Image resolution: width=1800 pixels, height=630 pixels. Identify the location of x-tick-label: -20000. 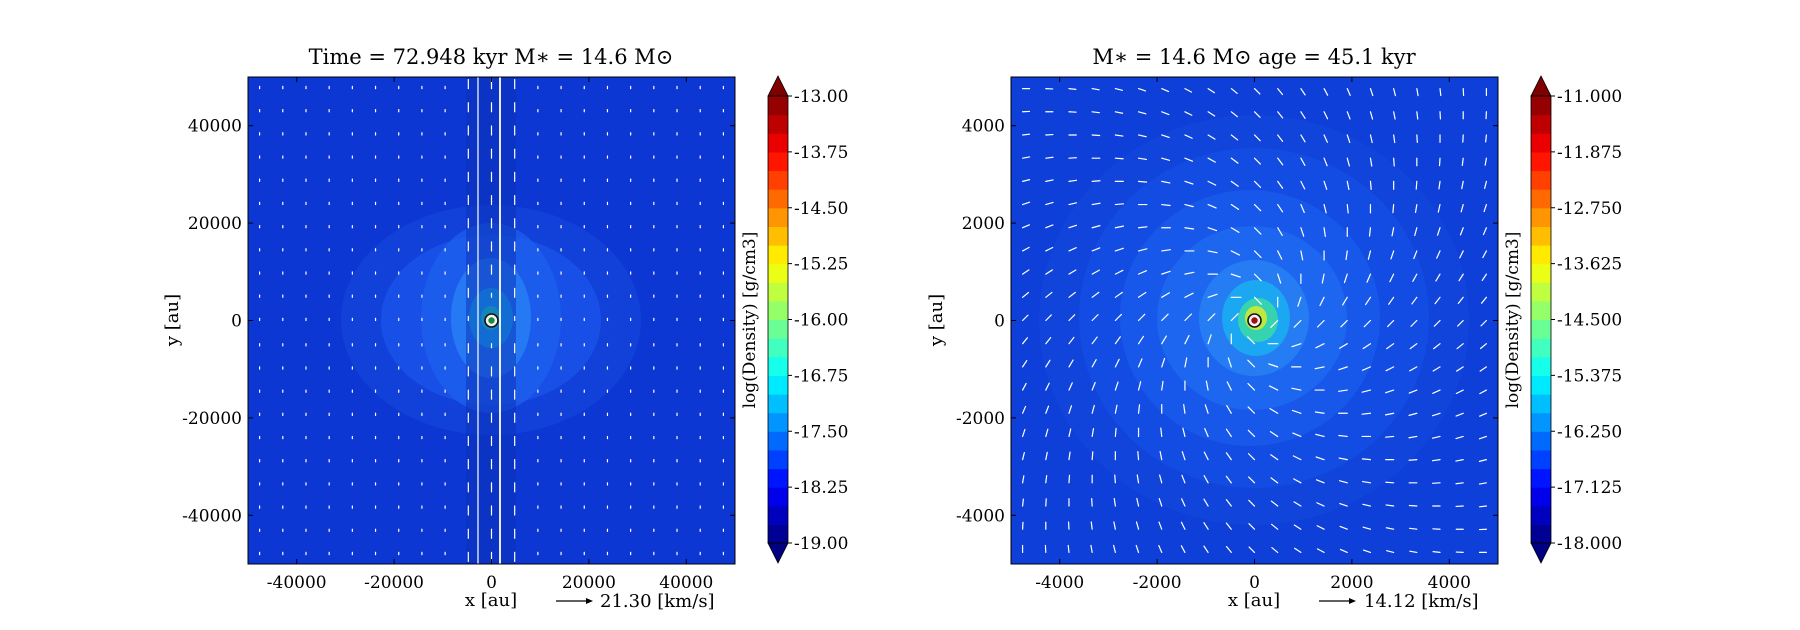
(394, 583).